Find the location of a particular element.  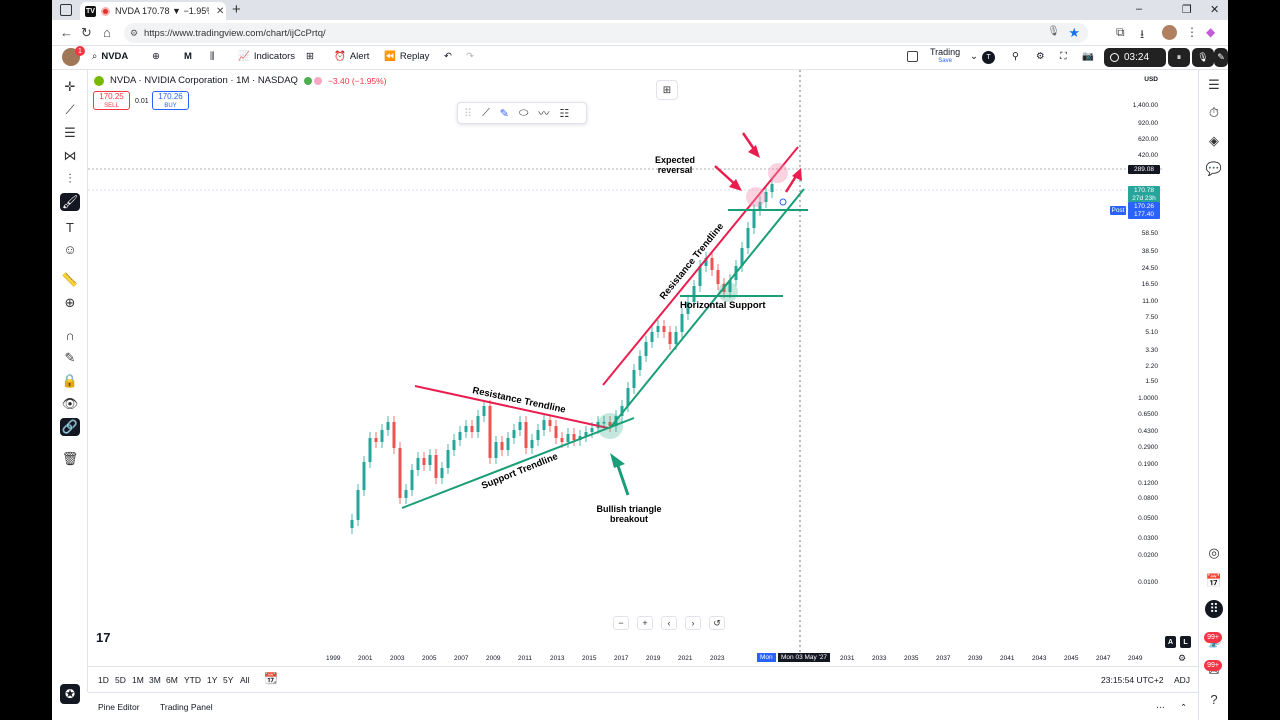

bookmark-star-icon: ★ is located at coordinates (1074, 32).